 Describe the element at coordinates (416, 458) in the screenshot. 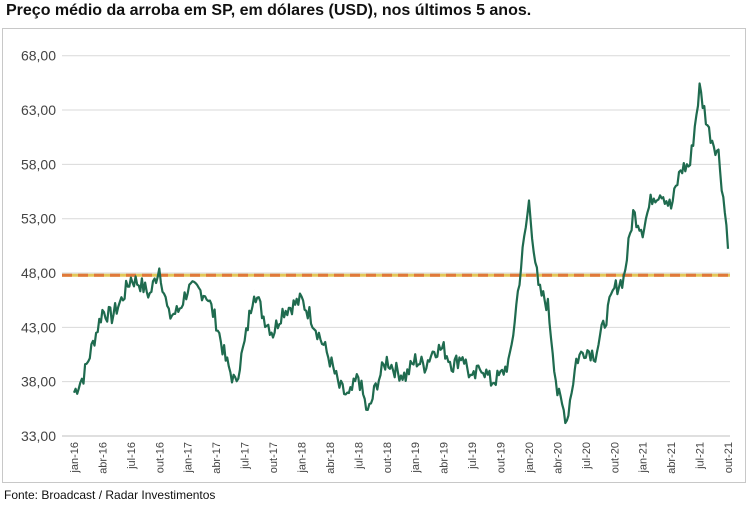

I see `x-tick-label: jan-19` at that location.